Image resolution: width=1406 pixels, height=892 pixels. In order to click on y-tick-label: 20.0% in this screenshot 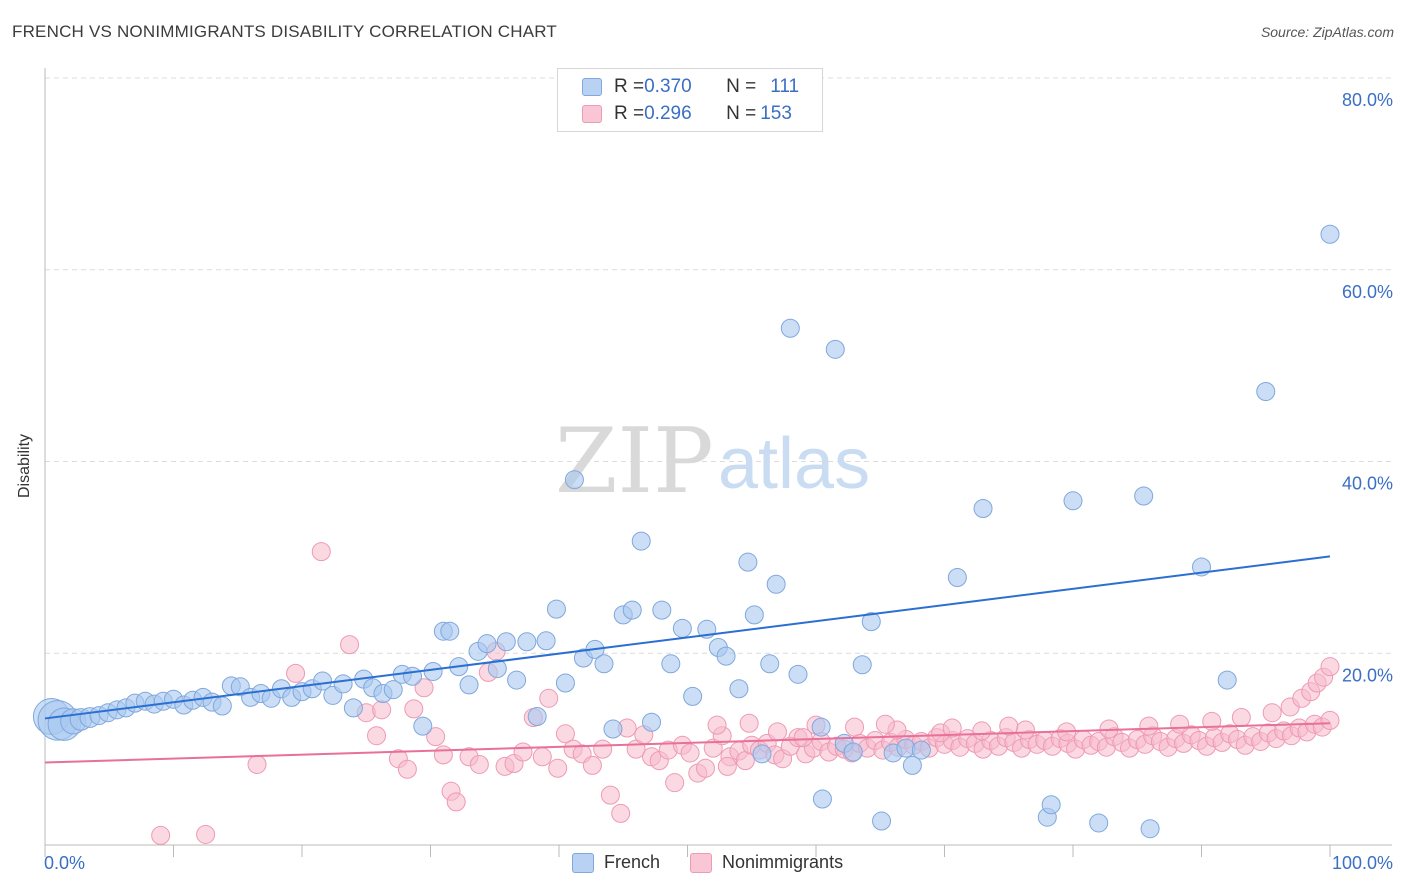, I will do `click(1367, 675)`.